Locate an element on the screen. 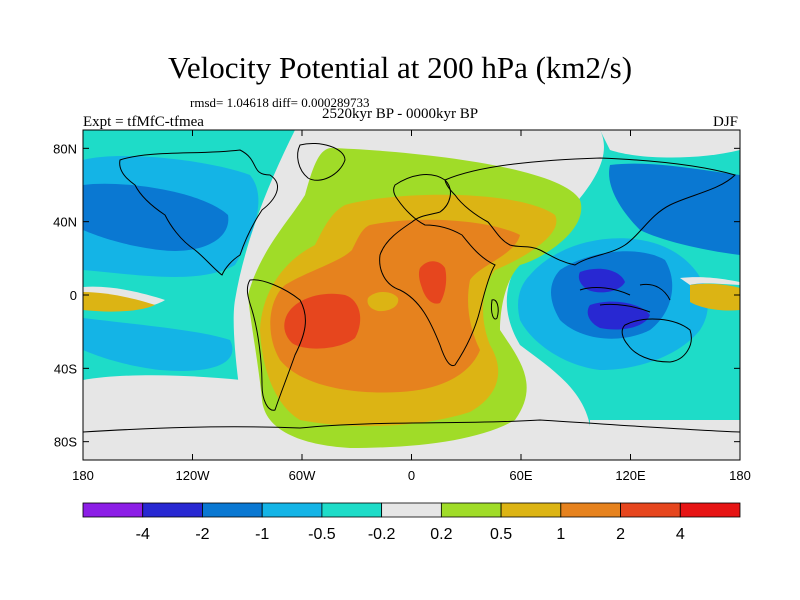 The height and width of the screenshot is (600, 800). colorbar-label: -1 is located at coordinates (262, 534).